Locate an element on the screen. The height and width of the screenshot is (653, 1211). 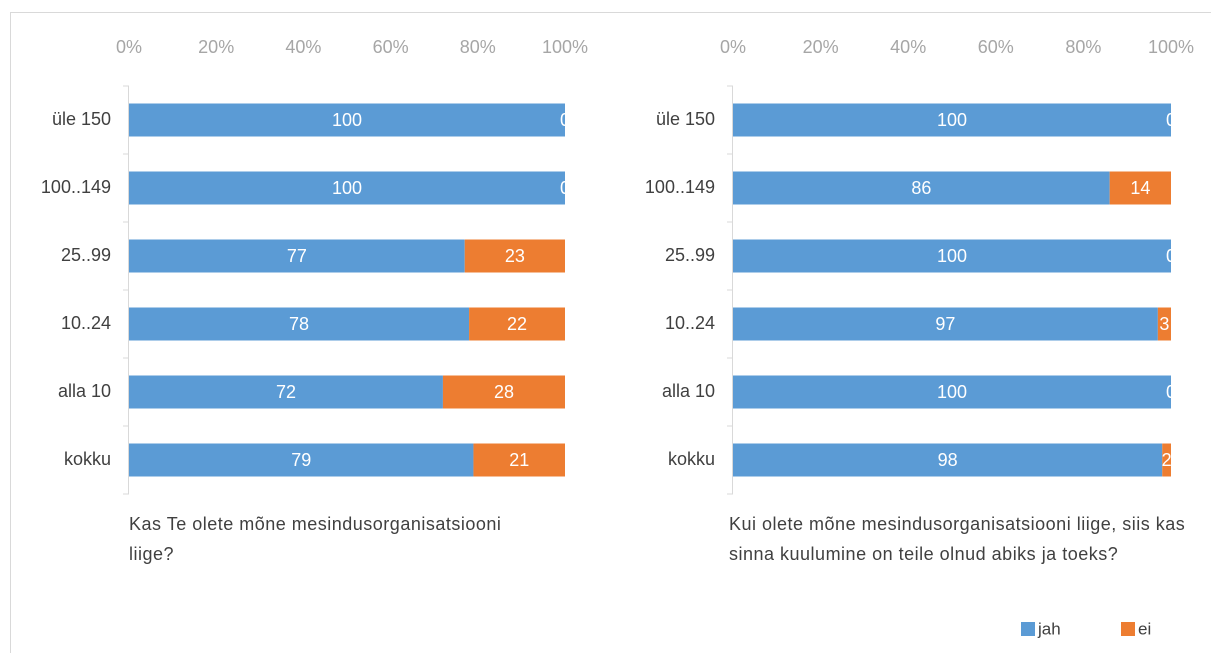
data-label: 78 is located at coordinates (299, 324).